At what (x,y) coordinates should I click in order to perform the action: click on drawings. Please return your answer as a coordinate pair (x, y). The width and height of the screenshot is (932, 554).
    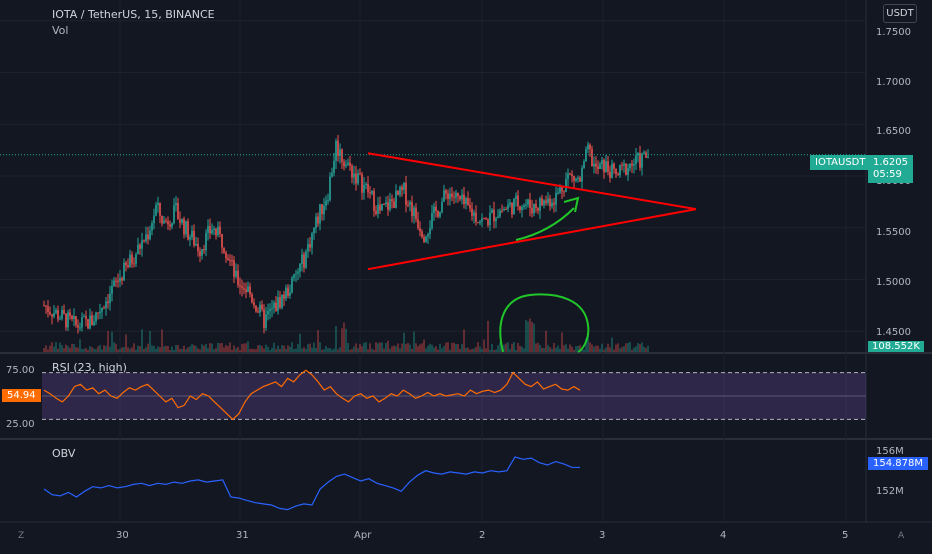
    Looking at the image, I should click on (532, 252).